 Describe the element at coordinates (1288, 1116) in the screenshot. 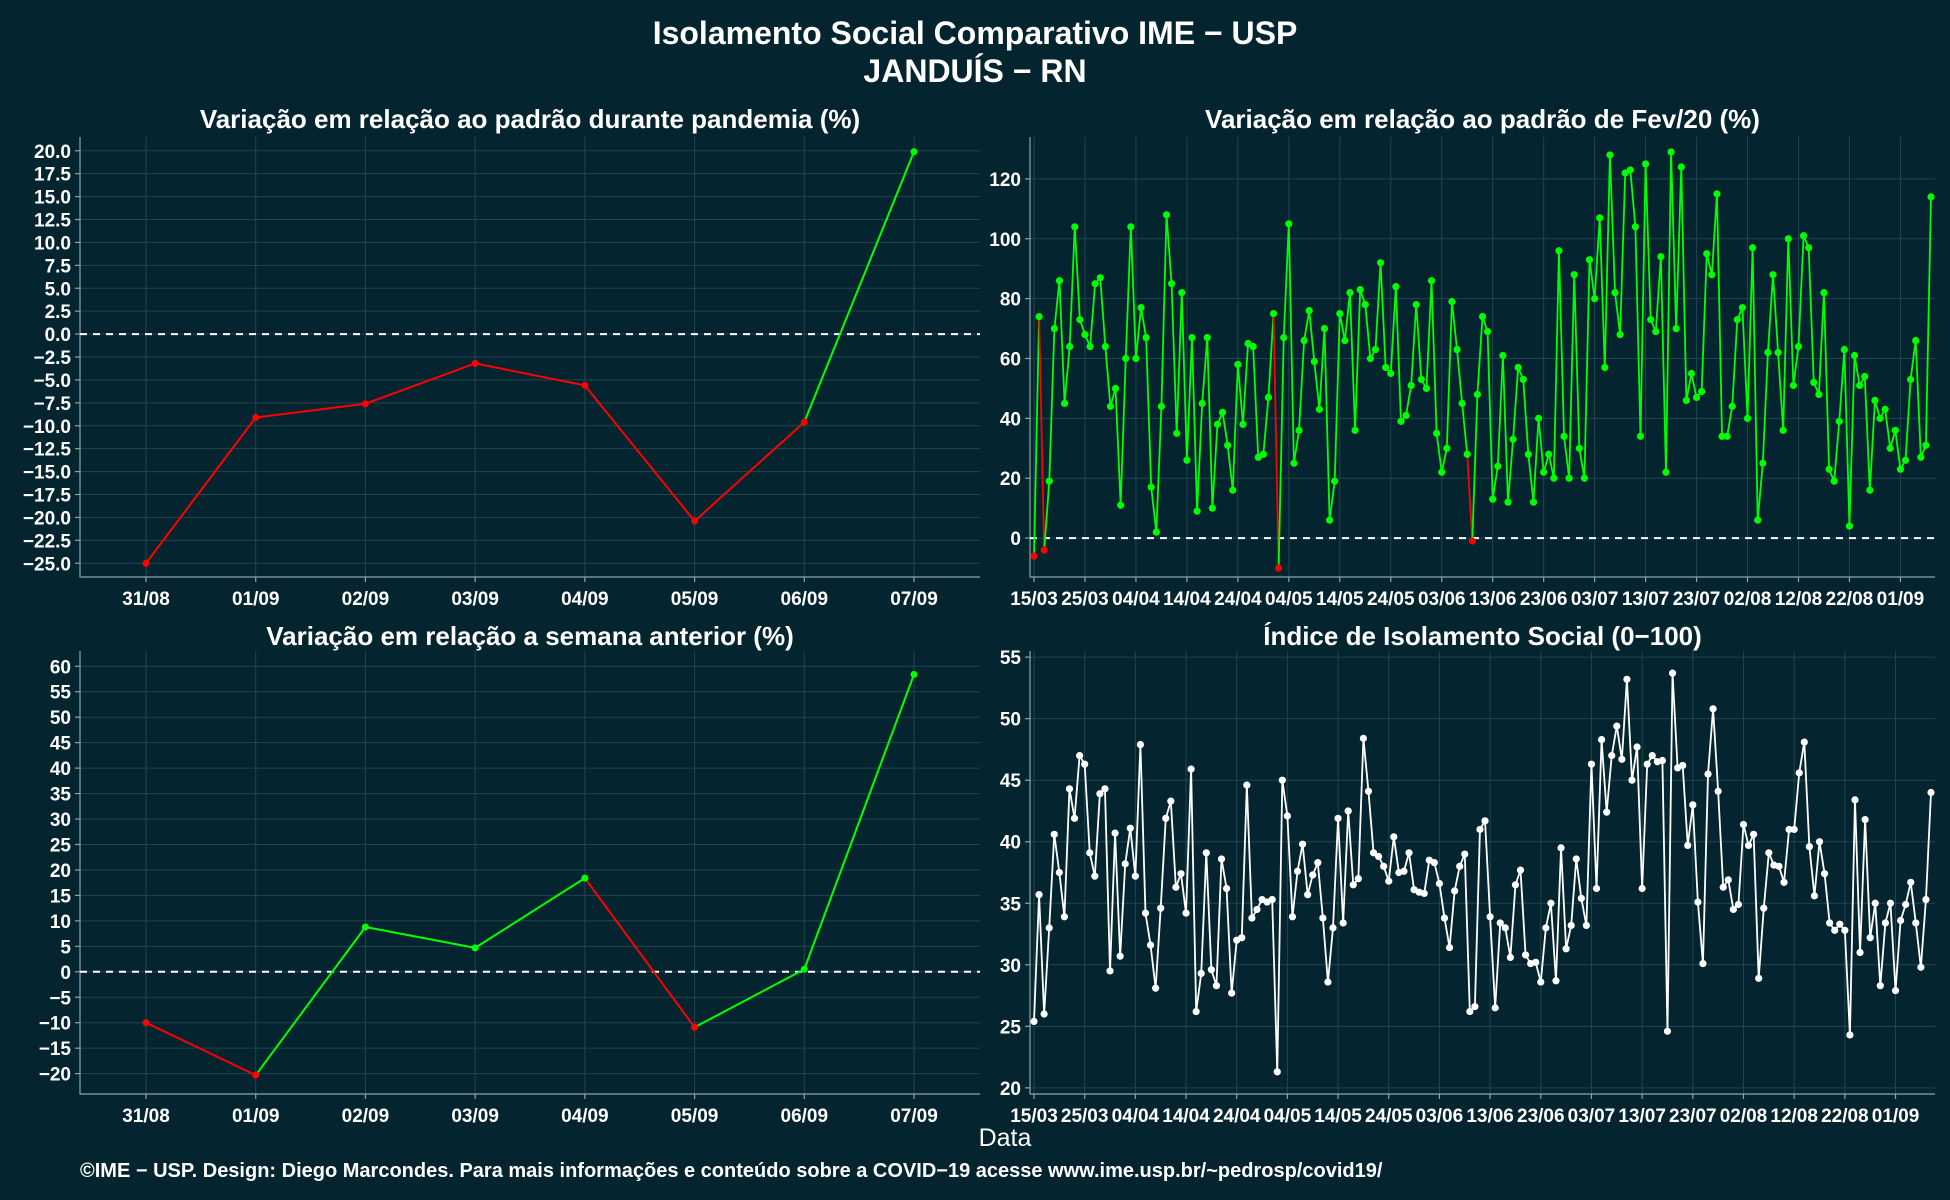

I see `x-tick-label: 04/05` at that location.